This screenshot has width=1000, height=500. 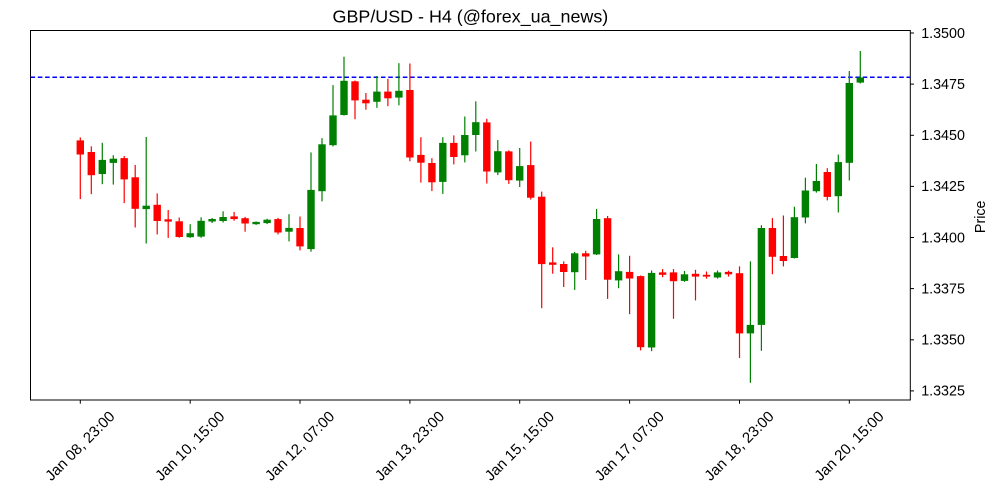 I want to click on svg-text: 1.3500, so click(x=943, y=34).